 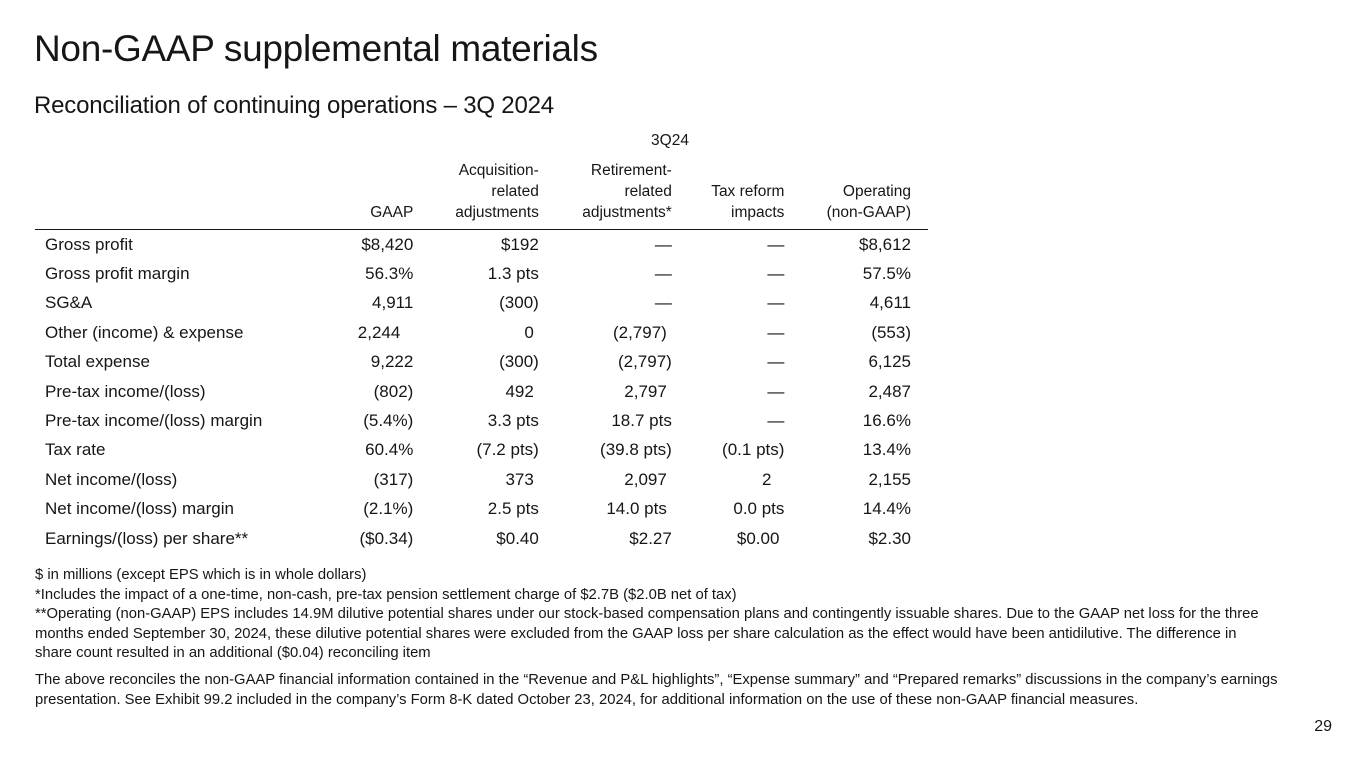 I want to click on cell-value: $8,420, so click(x=387, y=244).